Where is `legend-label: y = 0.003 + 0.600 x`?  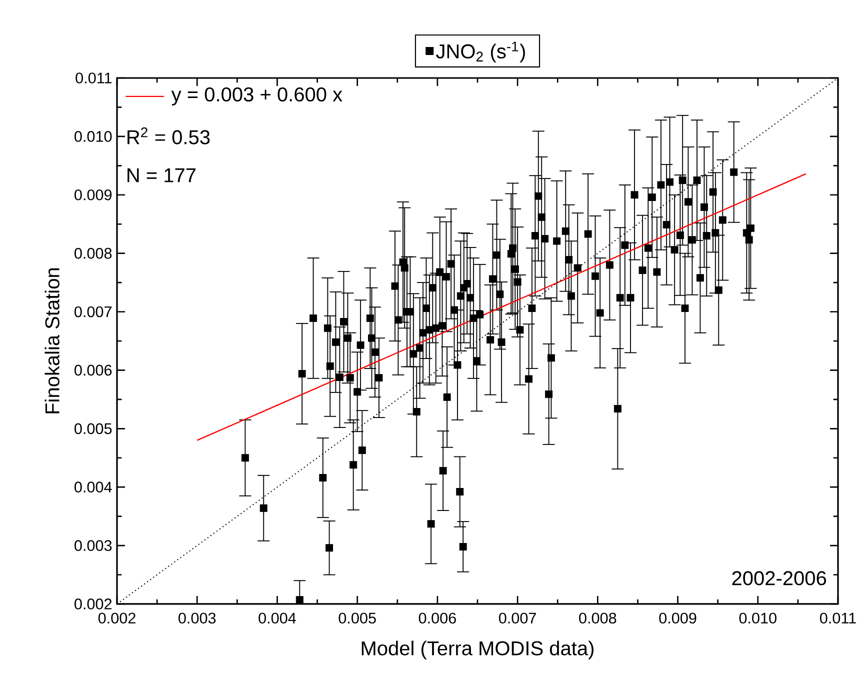 legend-label: y = 0.003 + 0.600 x is located at coordinates (256, 96).